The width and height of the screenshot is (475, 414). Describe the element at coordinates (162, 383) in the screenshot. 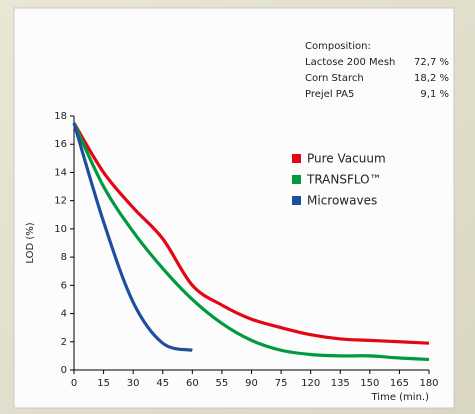

I see `x-tick-label: 45` at that location.